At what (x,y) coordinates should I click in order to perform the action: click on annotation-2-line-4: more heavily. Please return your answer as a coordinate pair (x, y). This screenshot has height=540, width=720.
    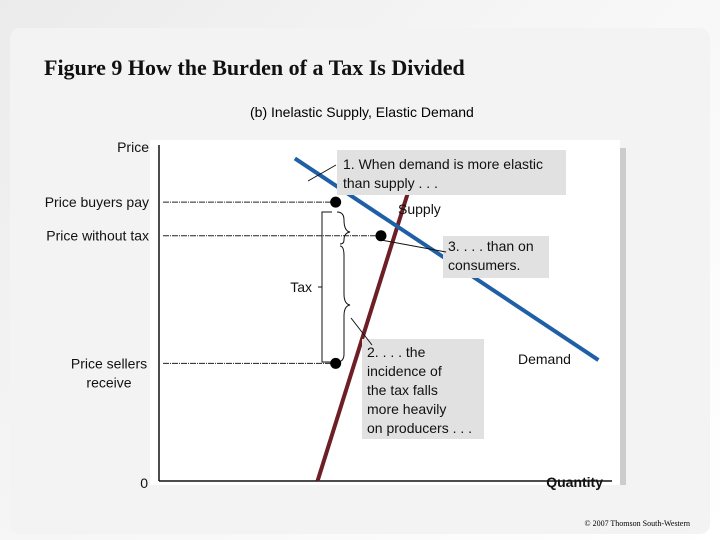
    Looking at the image, I should click on (406, 409).